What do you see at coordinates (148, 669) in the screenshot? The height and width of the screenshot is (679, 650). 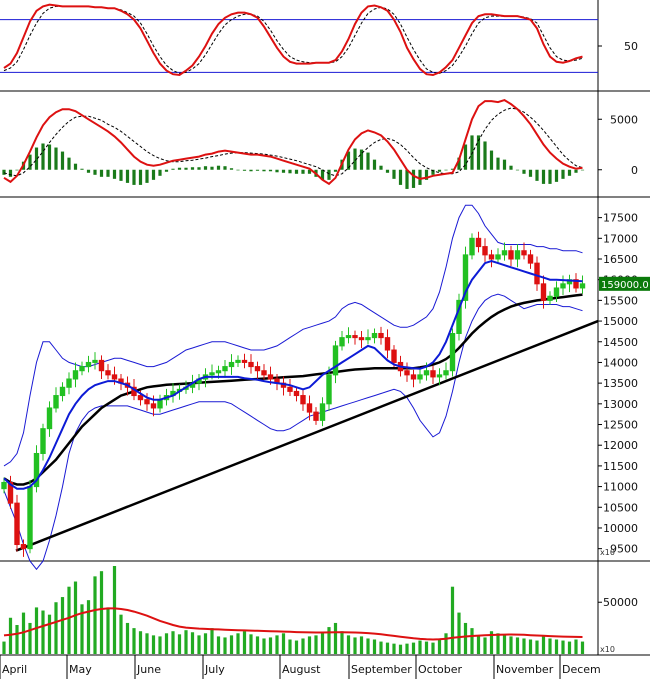 I see `month-label: June` at bounding box center [148, 669].